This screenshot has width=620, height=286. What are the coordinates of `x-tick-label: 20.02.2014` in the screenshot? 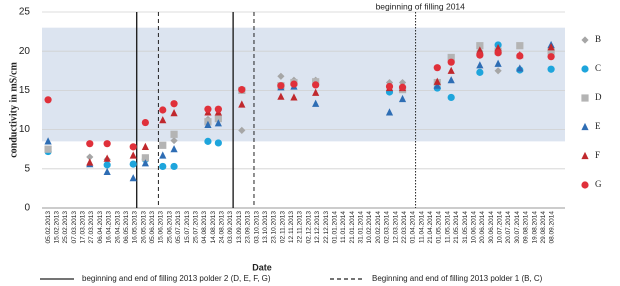 It's located at (378, 227).